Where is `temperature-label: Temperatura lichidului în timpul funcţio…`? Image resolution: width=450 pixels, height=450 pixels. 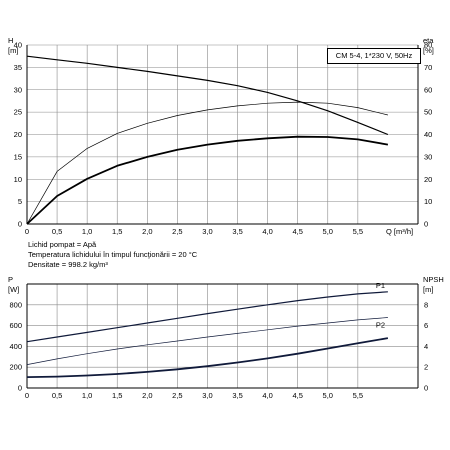
temperature-label: Temperatura lichidului în timpul funcţio… is located at coordinates (113, 254).